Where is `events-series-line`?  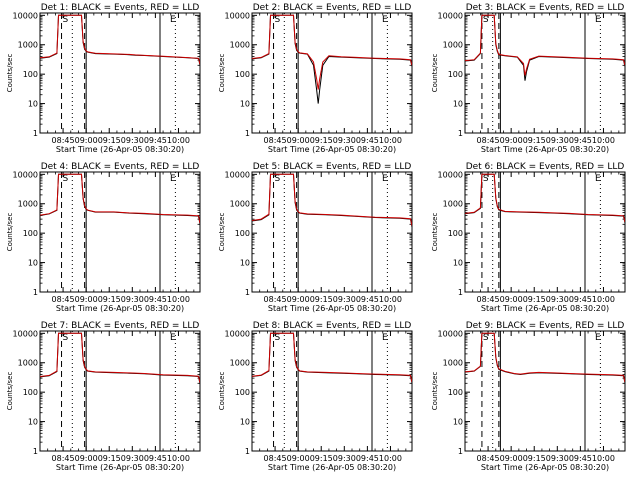 events-series-line is located at coordinates (545, 47).